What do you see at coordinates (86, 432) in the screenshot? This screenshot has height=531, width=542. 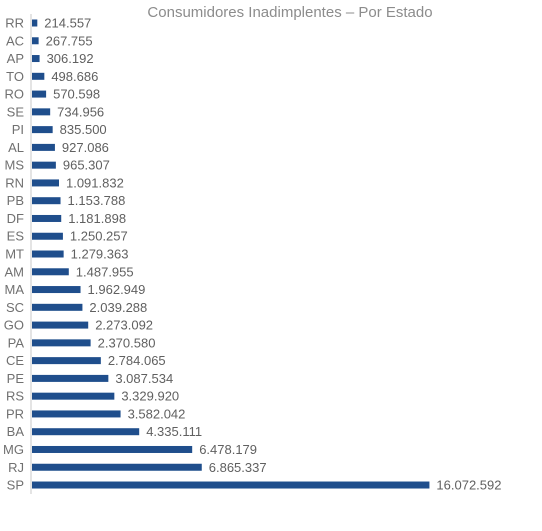 I see `bar-ba` at bounding box center [86, 432].